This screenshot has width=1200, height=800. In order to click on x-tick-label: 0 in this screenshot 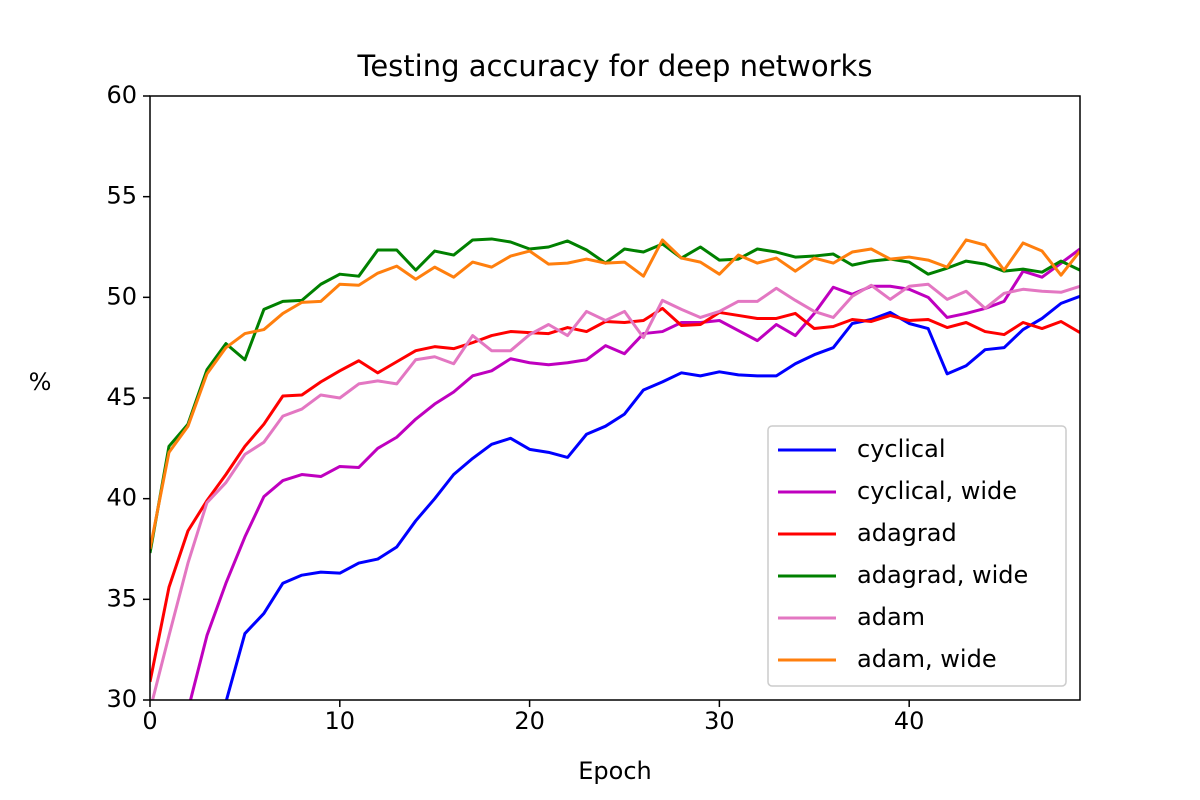, I will do `click(149, 721)`.